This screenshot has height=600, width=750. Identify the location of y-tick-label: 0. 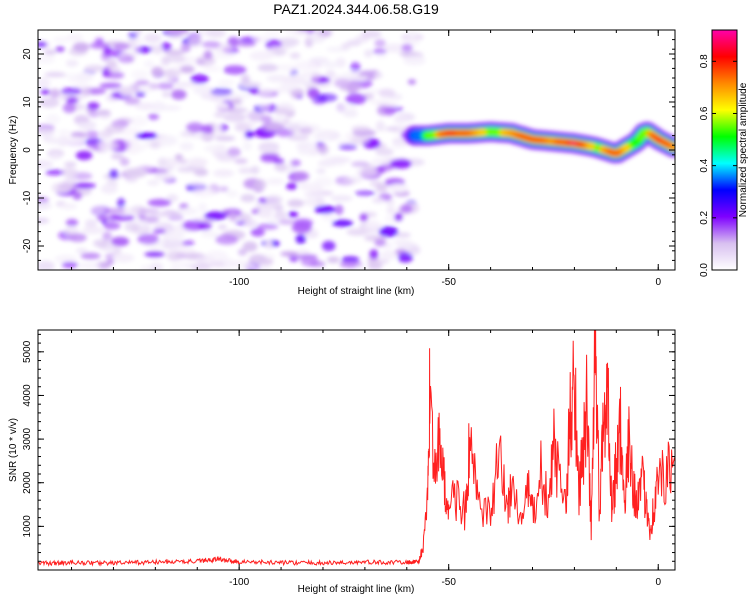
(27, 150).